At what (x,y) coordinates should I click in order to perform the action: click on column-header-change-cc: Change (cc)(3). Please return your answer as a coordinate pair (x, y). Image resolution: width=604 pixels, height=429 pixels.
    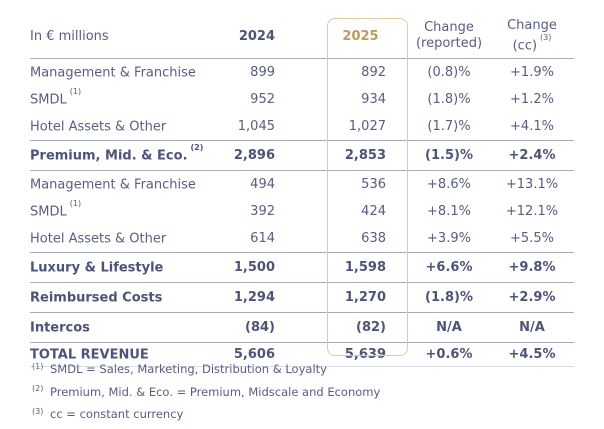
    Looking at the image, I should click on (532, 36).